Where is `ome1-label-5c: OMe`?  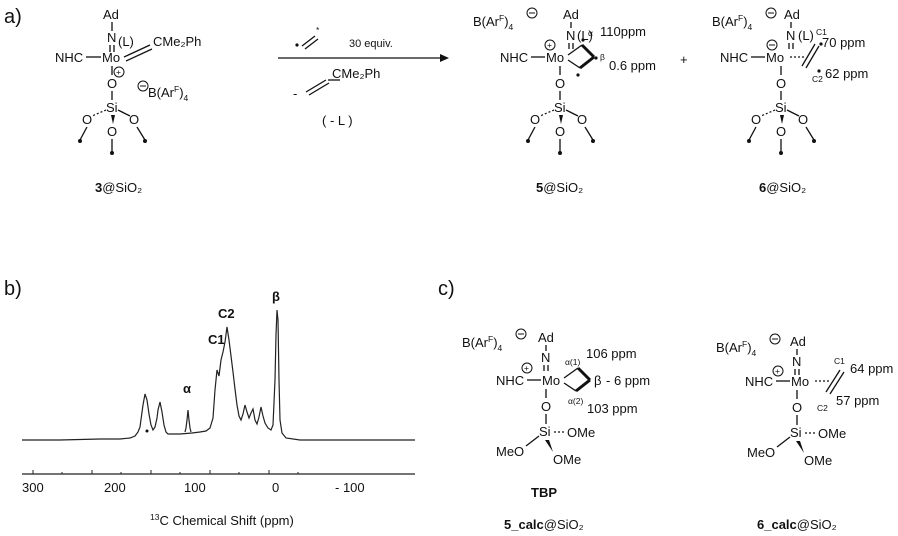 ome1-label-5c: OMe is located at coordinates (581, 432).